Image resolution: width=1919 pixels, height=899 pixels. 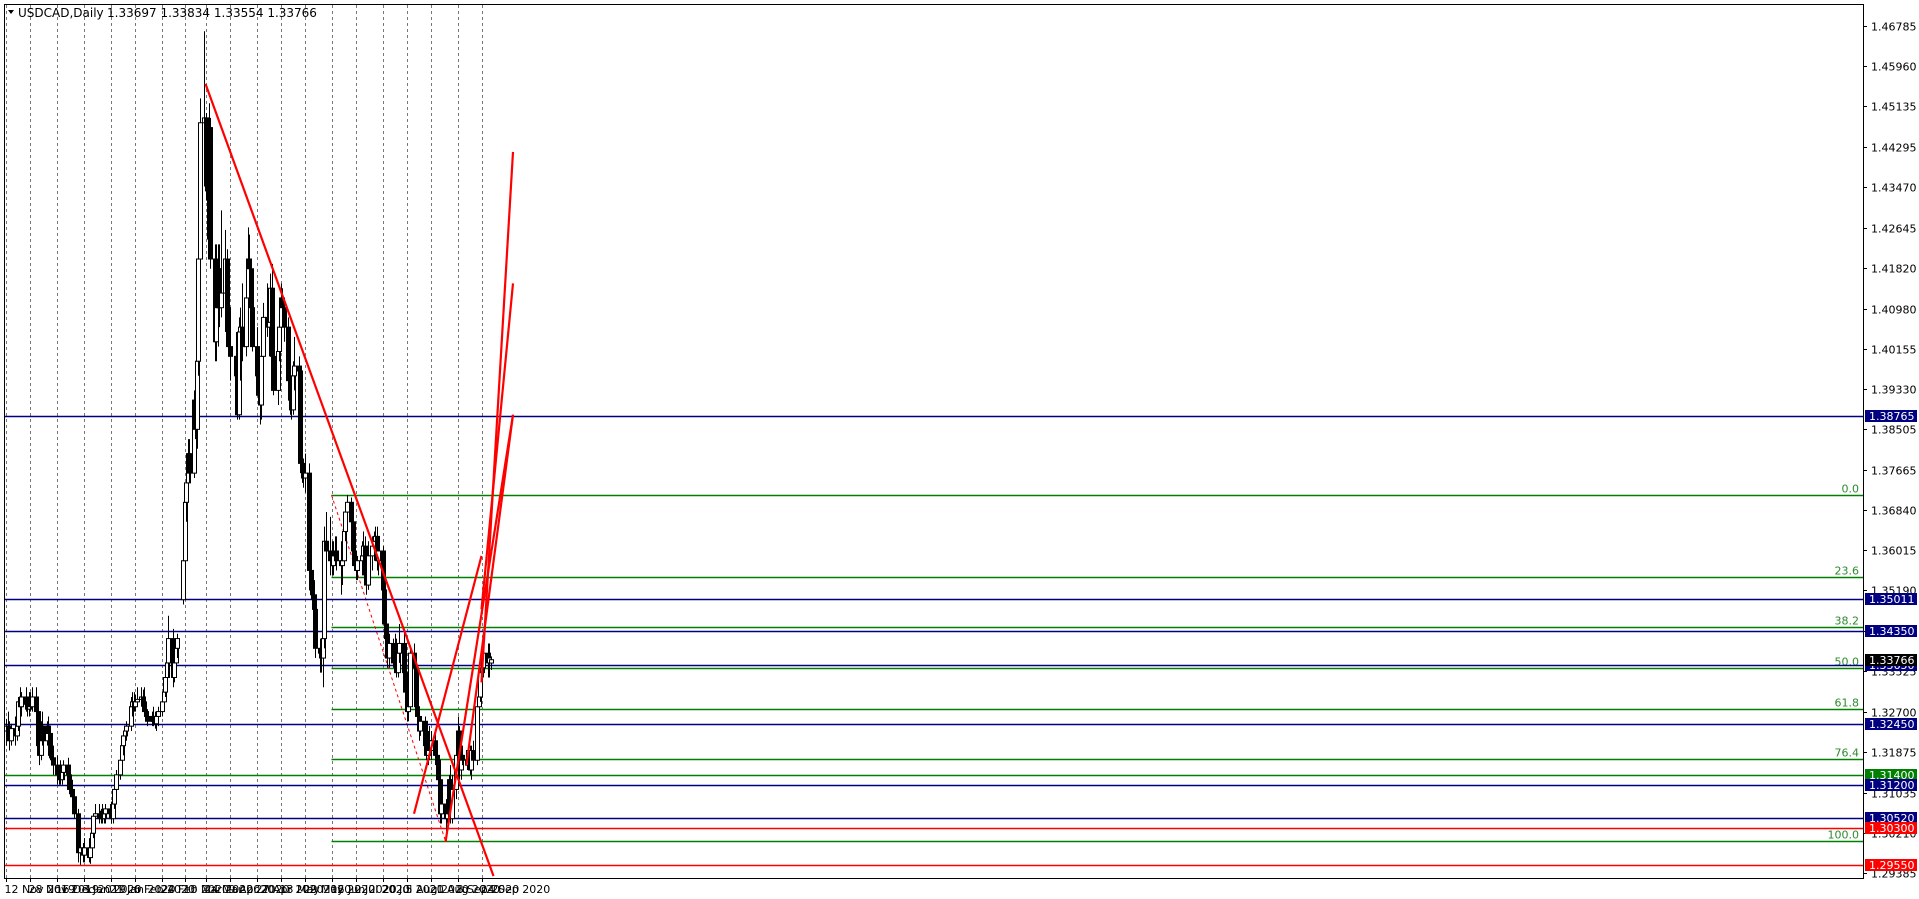 What do you see at coordinates (1894, 67) in the screenshot?
I see `y-tick-label: 1.45960` at bounding box center [1894, 67].